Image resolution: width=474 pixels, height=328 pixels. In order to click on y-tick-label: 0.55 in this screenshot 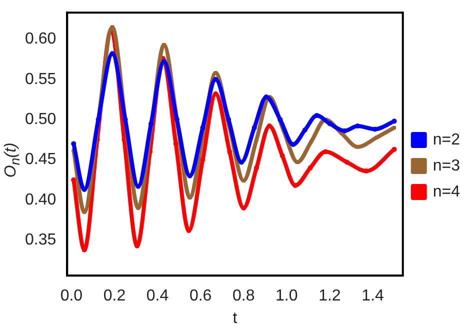, I will do `click(40, 79)`.